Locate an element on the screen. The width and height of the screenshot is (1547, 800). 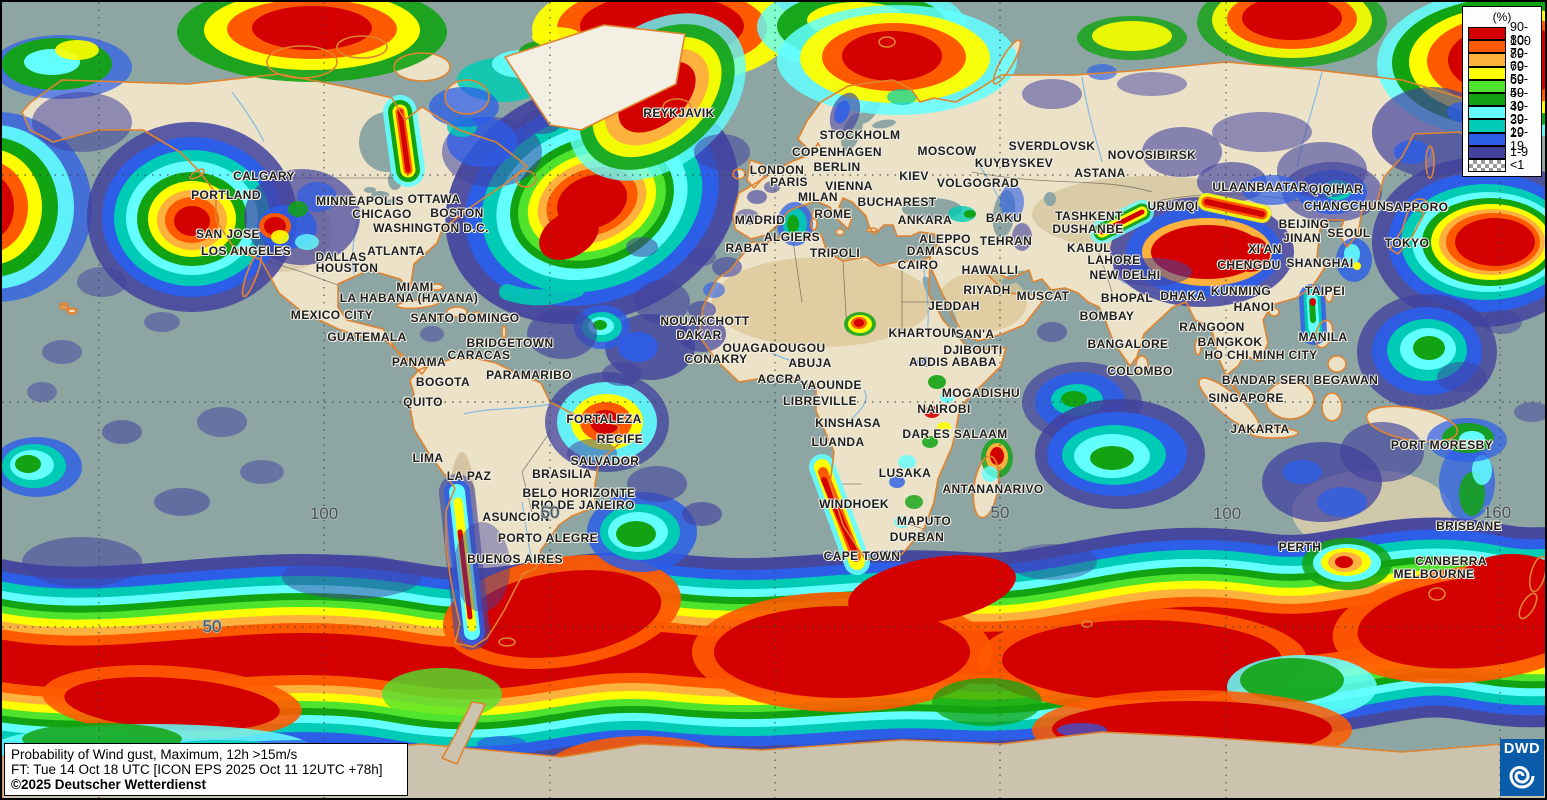
legend-row: 50-59 is located at coordinates (1502, 86).